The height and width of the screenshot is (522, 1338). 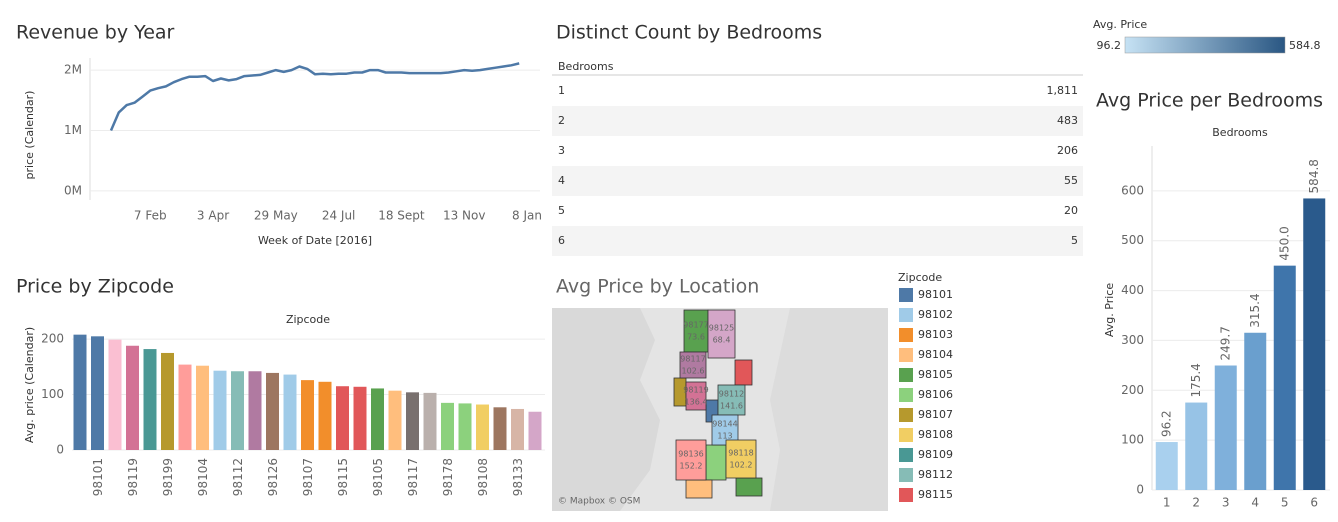 What do you see at coordinates (935, 394) in the screenshot?
I see `legend-label: 98106` at bounding box center [935, 394].